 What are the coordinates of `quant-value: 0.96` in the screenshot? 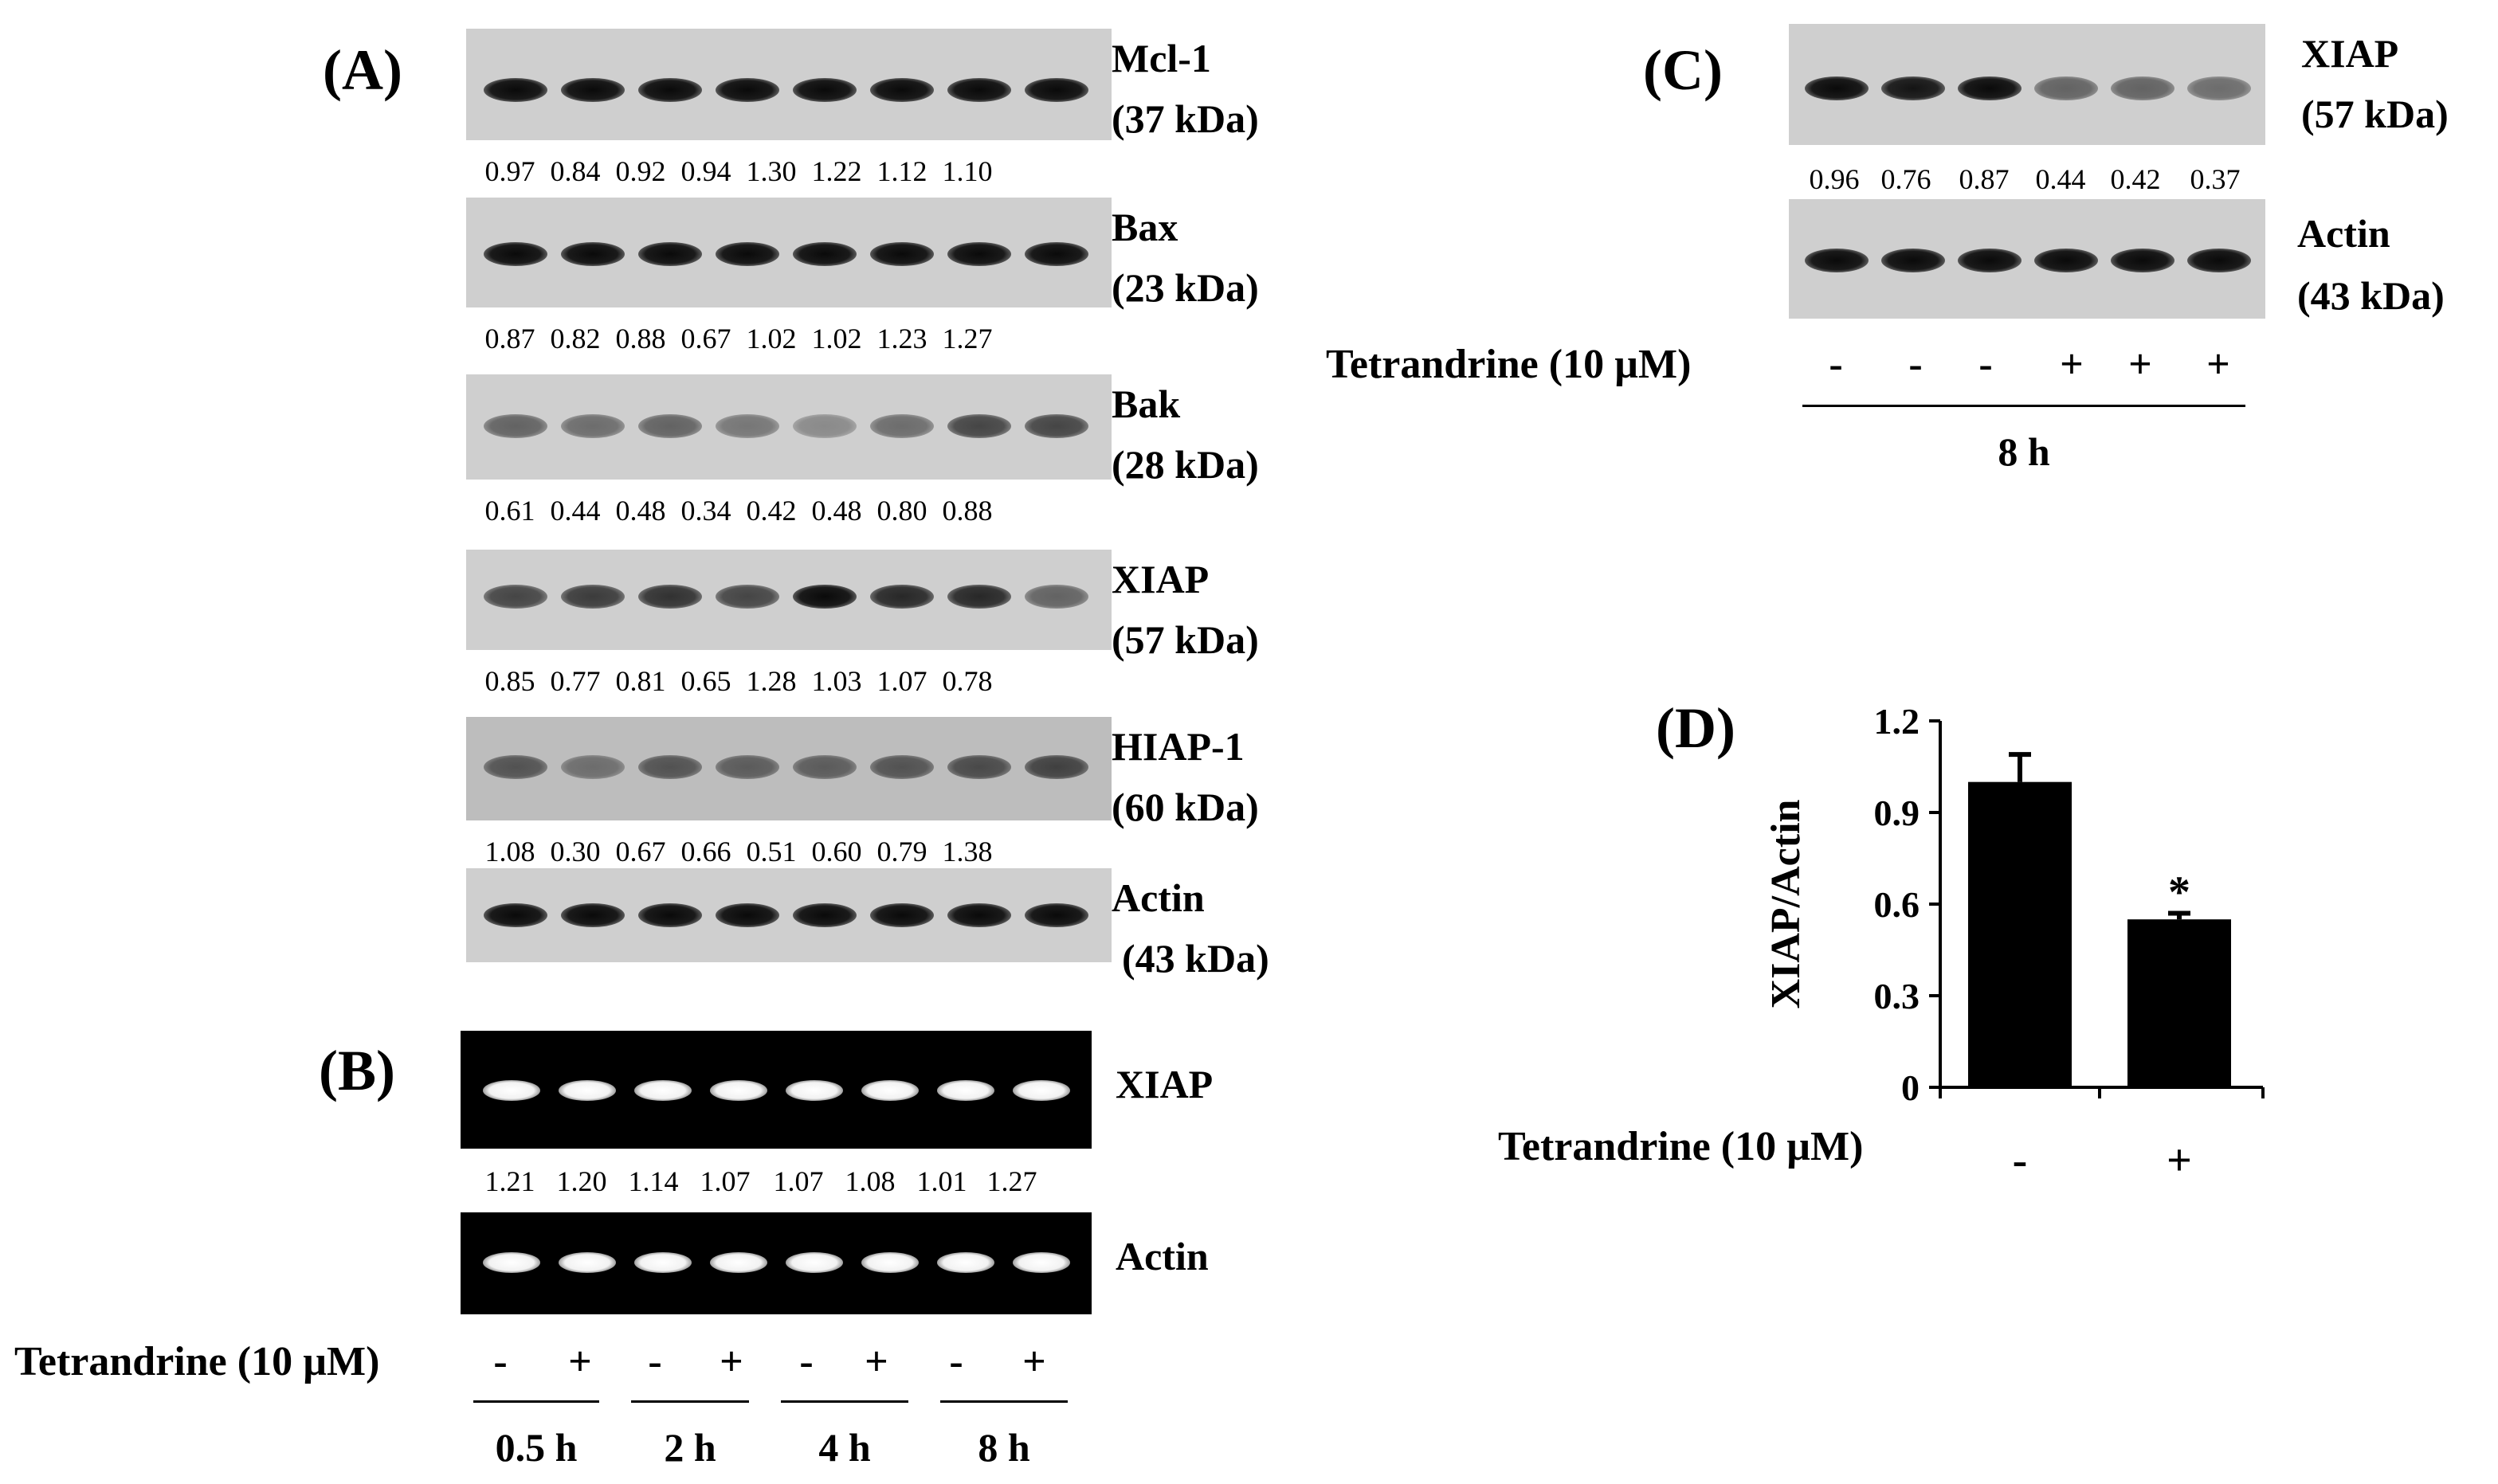 It's located at (1834, 179).